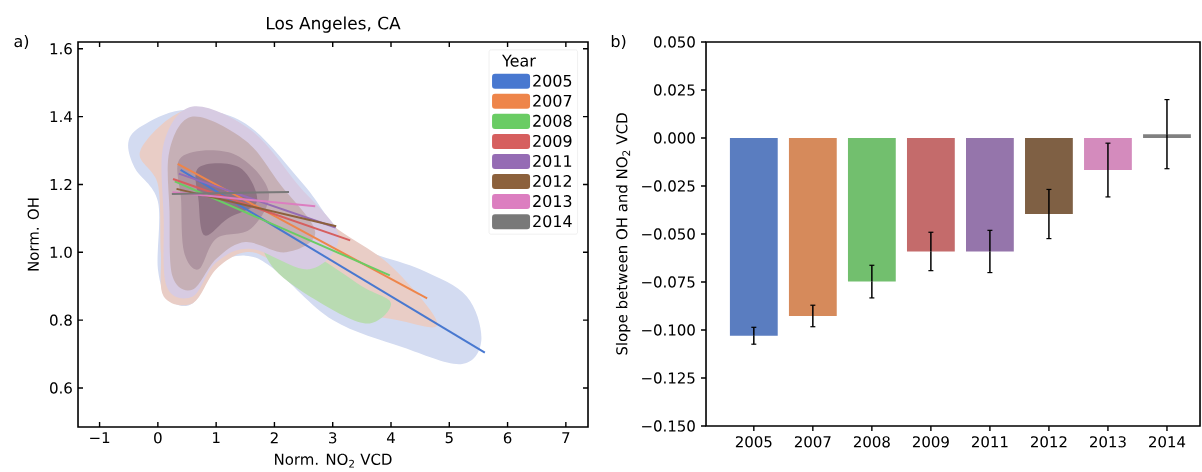 This screenshot has width=1202, height=472. I want to click on x-tick-label: 2014, so click(1167, 442).